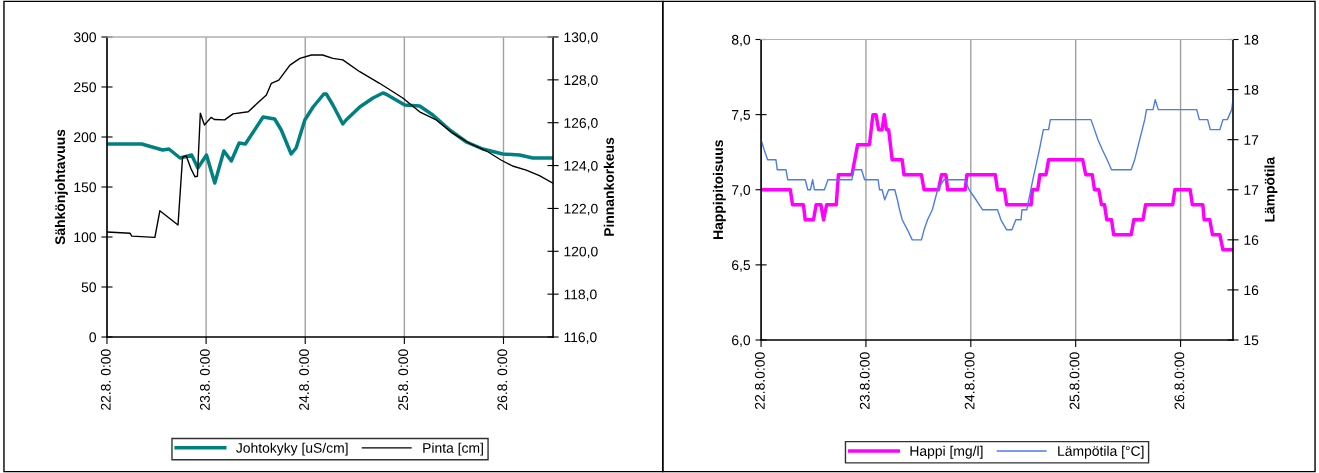 This screenshot has width=1319, height=473. What do you see at coordinates (1179, 381) in the screenshot?
I see `x-tick-label: 26.8.0:00` at bounding box center [1179, 381].